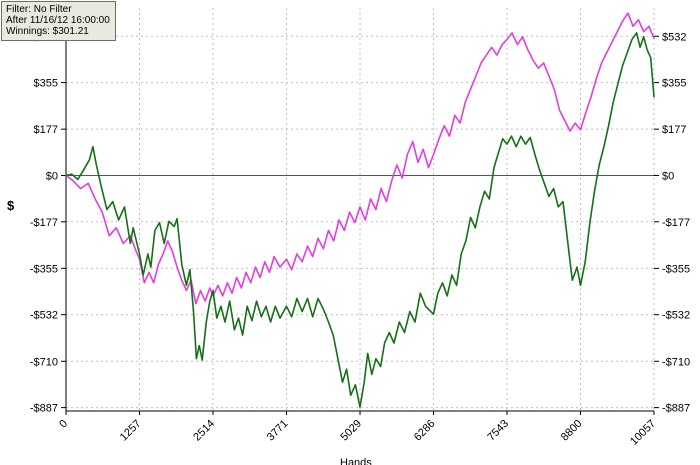 Image resolution: width=700 pixels, height=465 pixels. What do you see at coordinates (676, 316) in the screenshot?
I see `y-tick-label-right: -$532` at bounding box center [676, 316].